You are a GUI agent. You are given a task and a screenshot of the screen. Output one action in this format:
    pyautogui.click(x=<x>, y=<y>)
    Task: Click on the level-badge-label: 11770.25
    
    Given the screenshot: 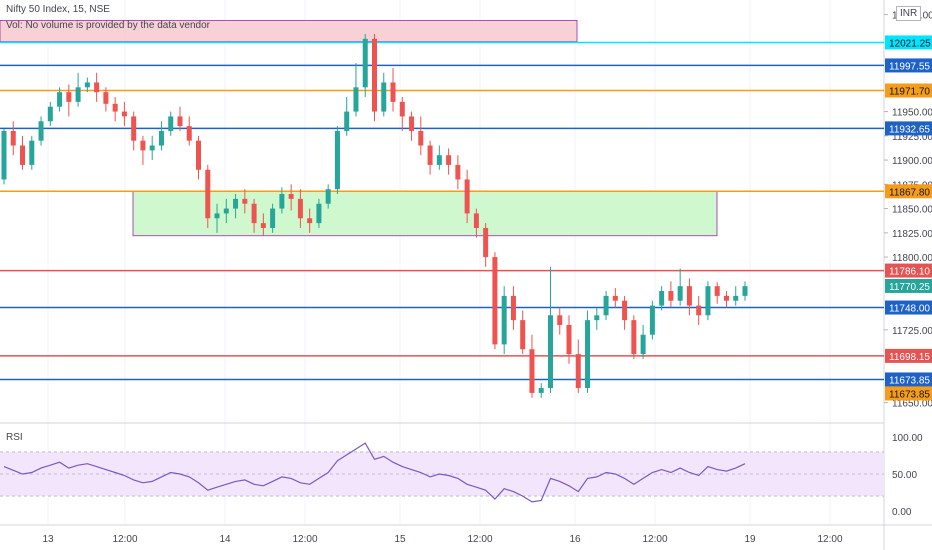 What is the action you would take?
    pyautogui.click(x=909, y=287)
    